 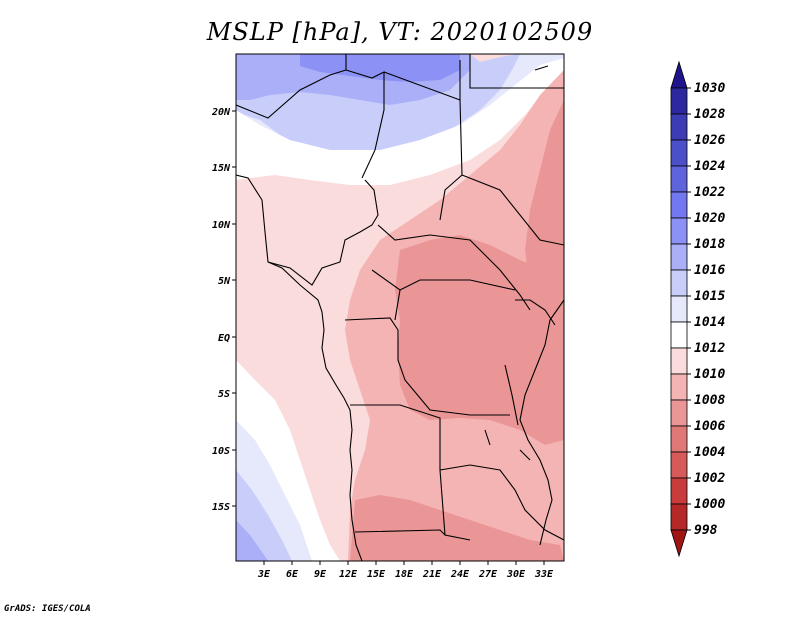 I want to click on central-african-borders, so click(x=437, y=320).